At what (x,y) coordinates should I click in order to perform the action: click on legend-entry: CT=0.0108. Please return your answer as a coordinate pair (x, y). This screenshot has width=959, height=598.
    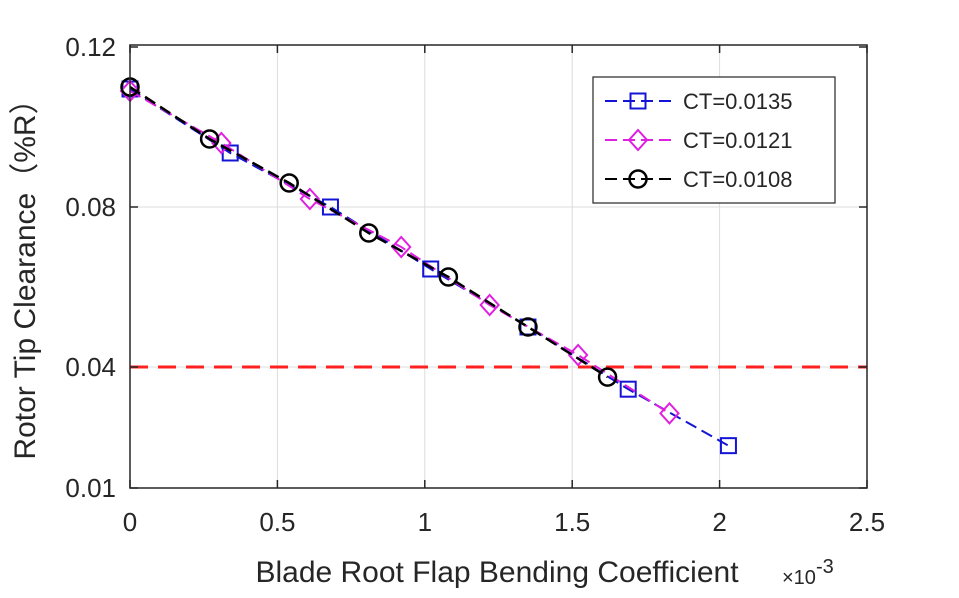
    Looking at the image, I should click on (698, 179).